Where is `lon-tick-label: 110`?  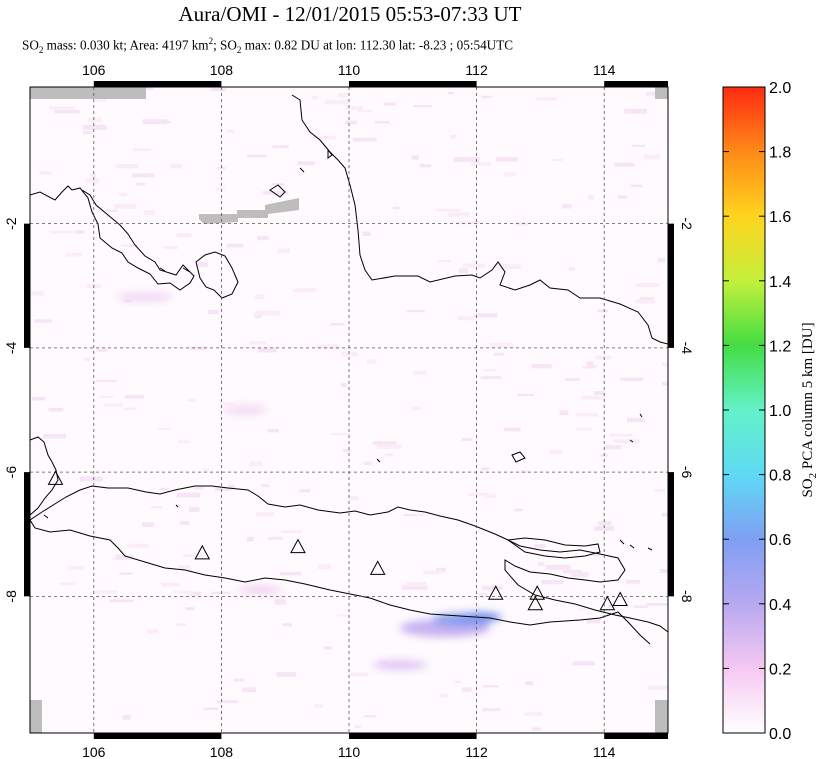
lon-tick-label: 110 is located at coordinates (349, 70).